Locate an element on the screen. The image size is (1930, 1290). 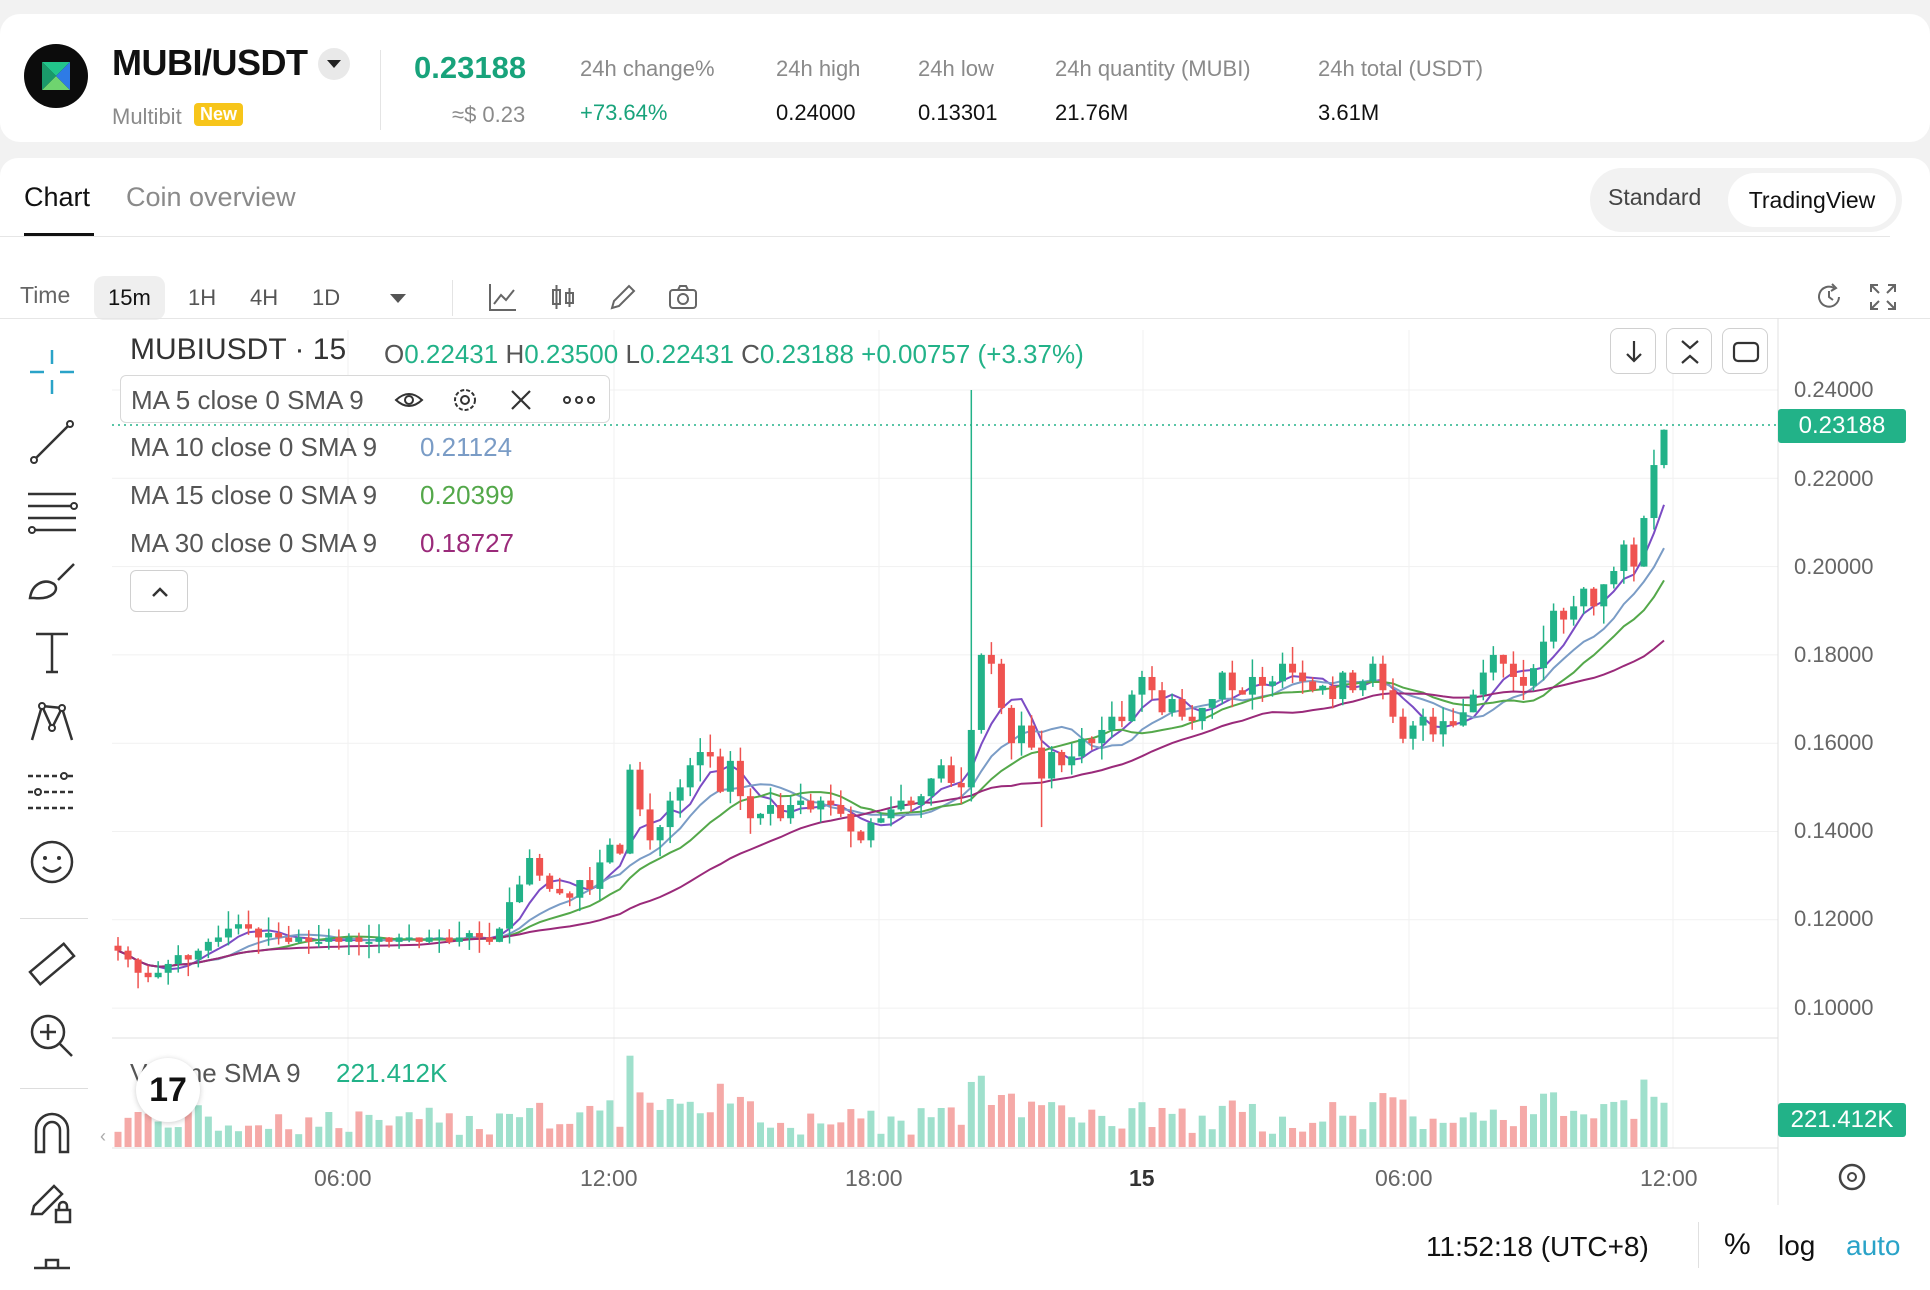
standard-view-button: Standard is located at coordinates (1655, 197).